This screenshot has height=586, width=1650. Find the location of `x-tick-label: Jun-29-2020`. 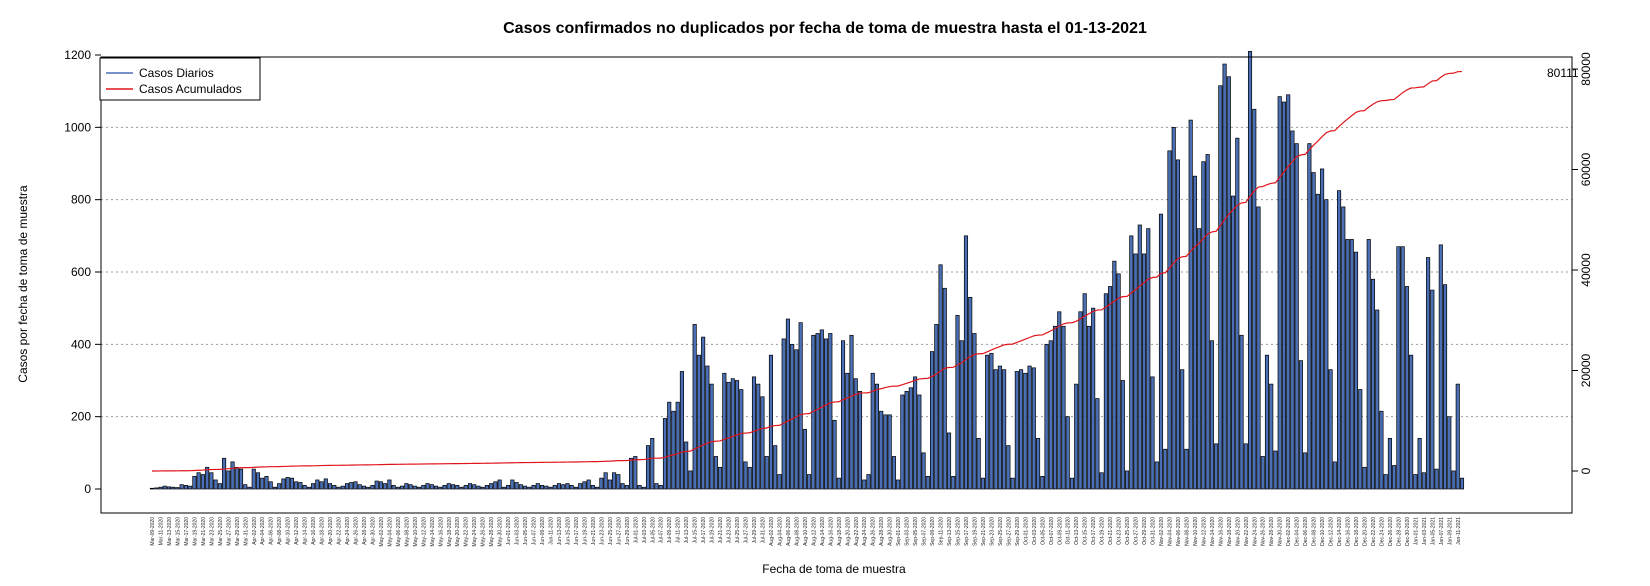

x-tick-label: Jun-29-2020 is located at coordinates (628, 531).